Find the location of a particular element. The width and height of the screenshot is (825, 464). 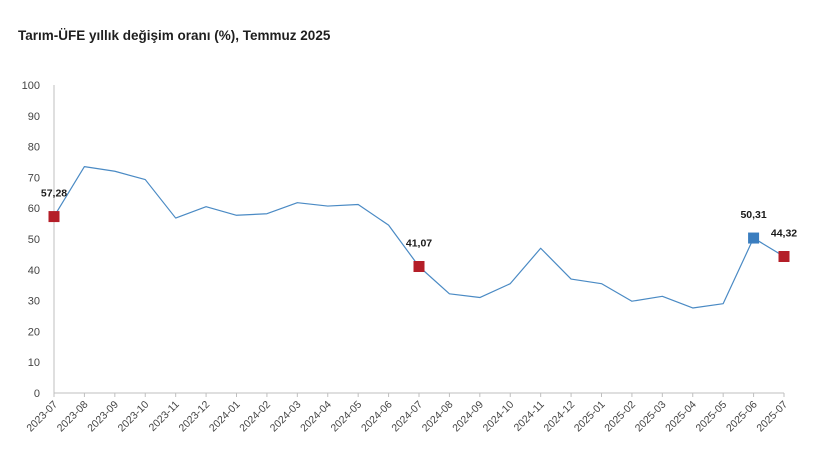

x-tick-label: 2024-02 is located at coordinates (255, 417).